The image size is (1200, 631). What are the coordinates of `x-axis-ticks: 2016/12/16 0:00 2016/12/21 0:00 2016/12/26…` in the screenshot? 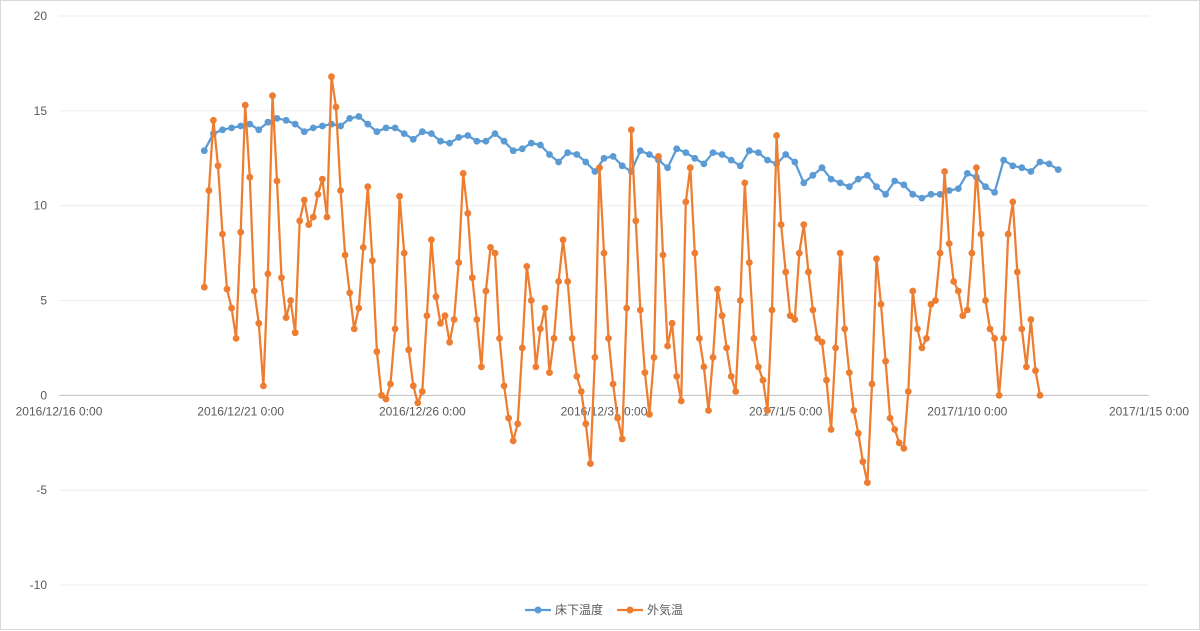 It's located at (603, 411).